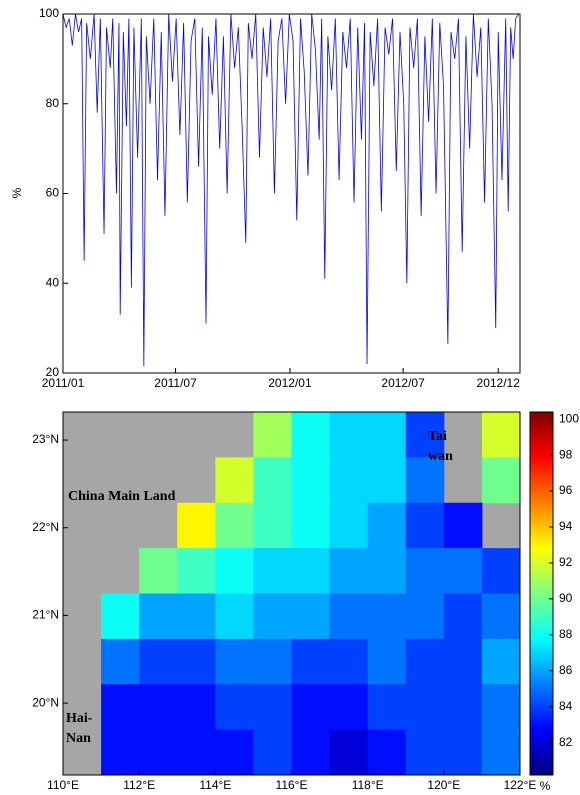 The width and height of the screenshot is (580, 795). What do you see at coordinates (45, 615) in the screenshot?
I see `y-tick-label: 21°N` at bounding box center [45, 615].